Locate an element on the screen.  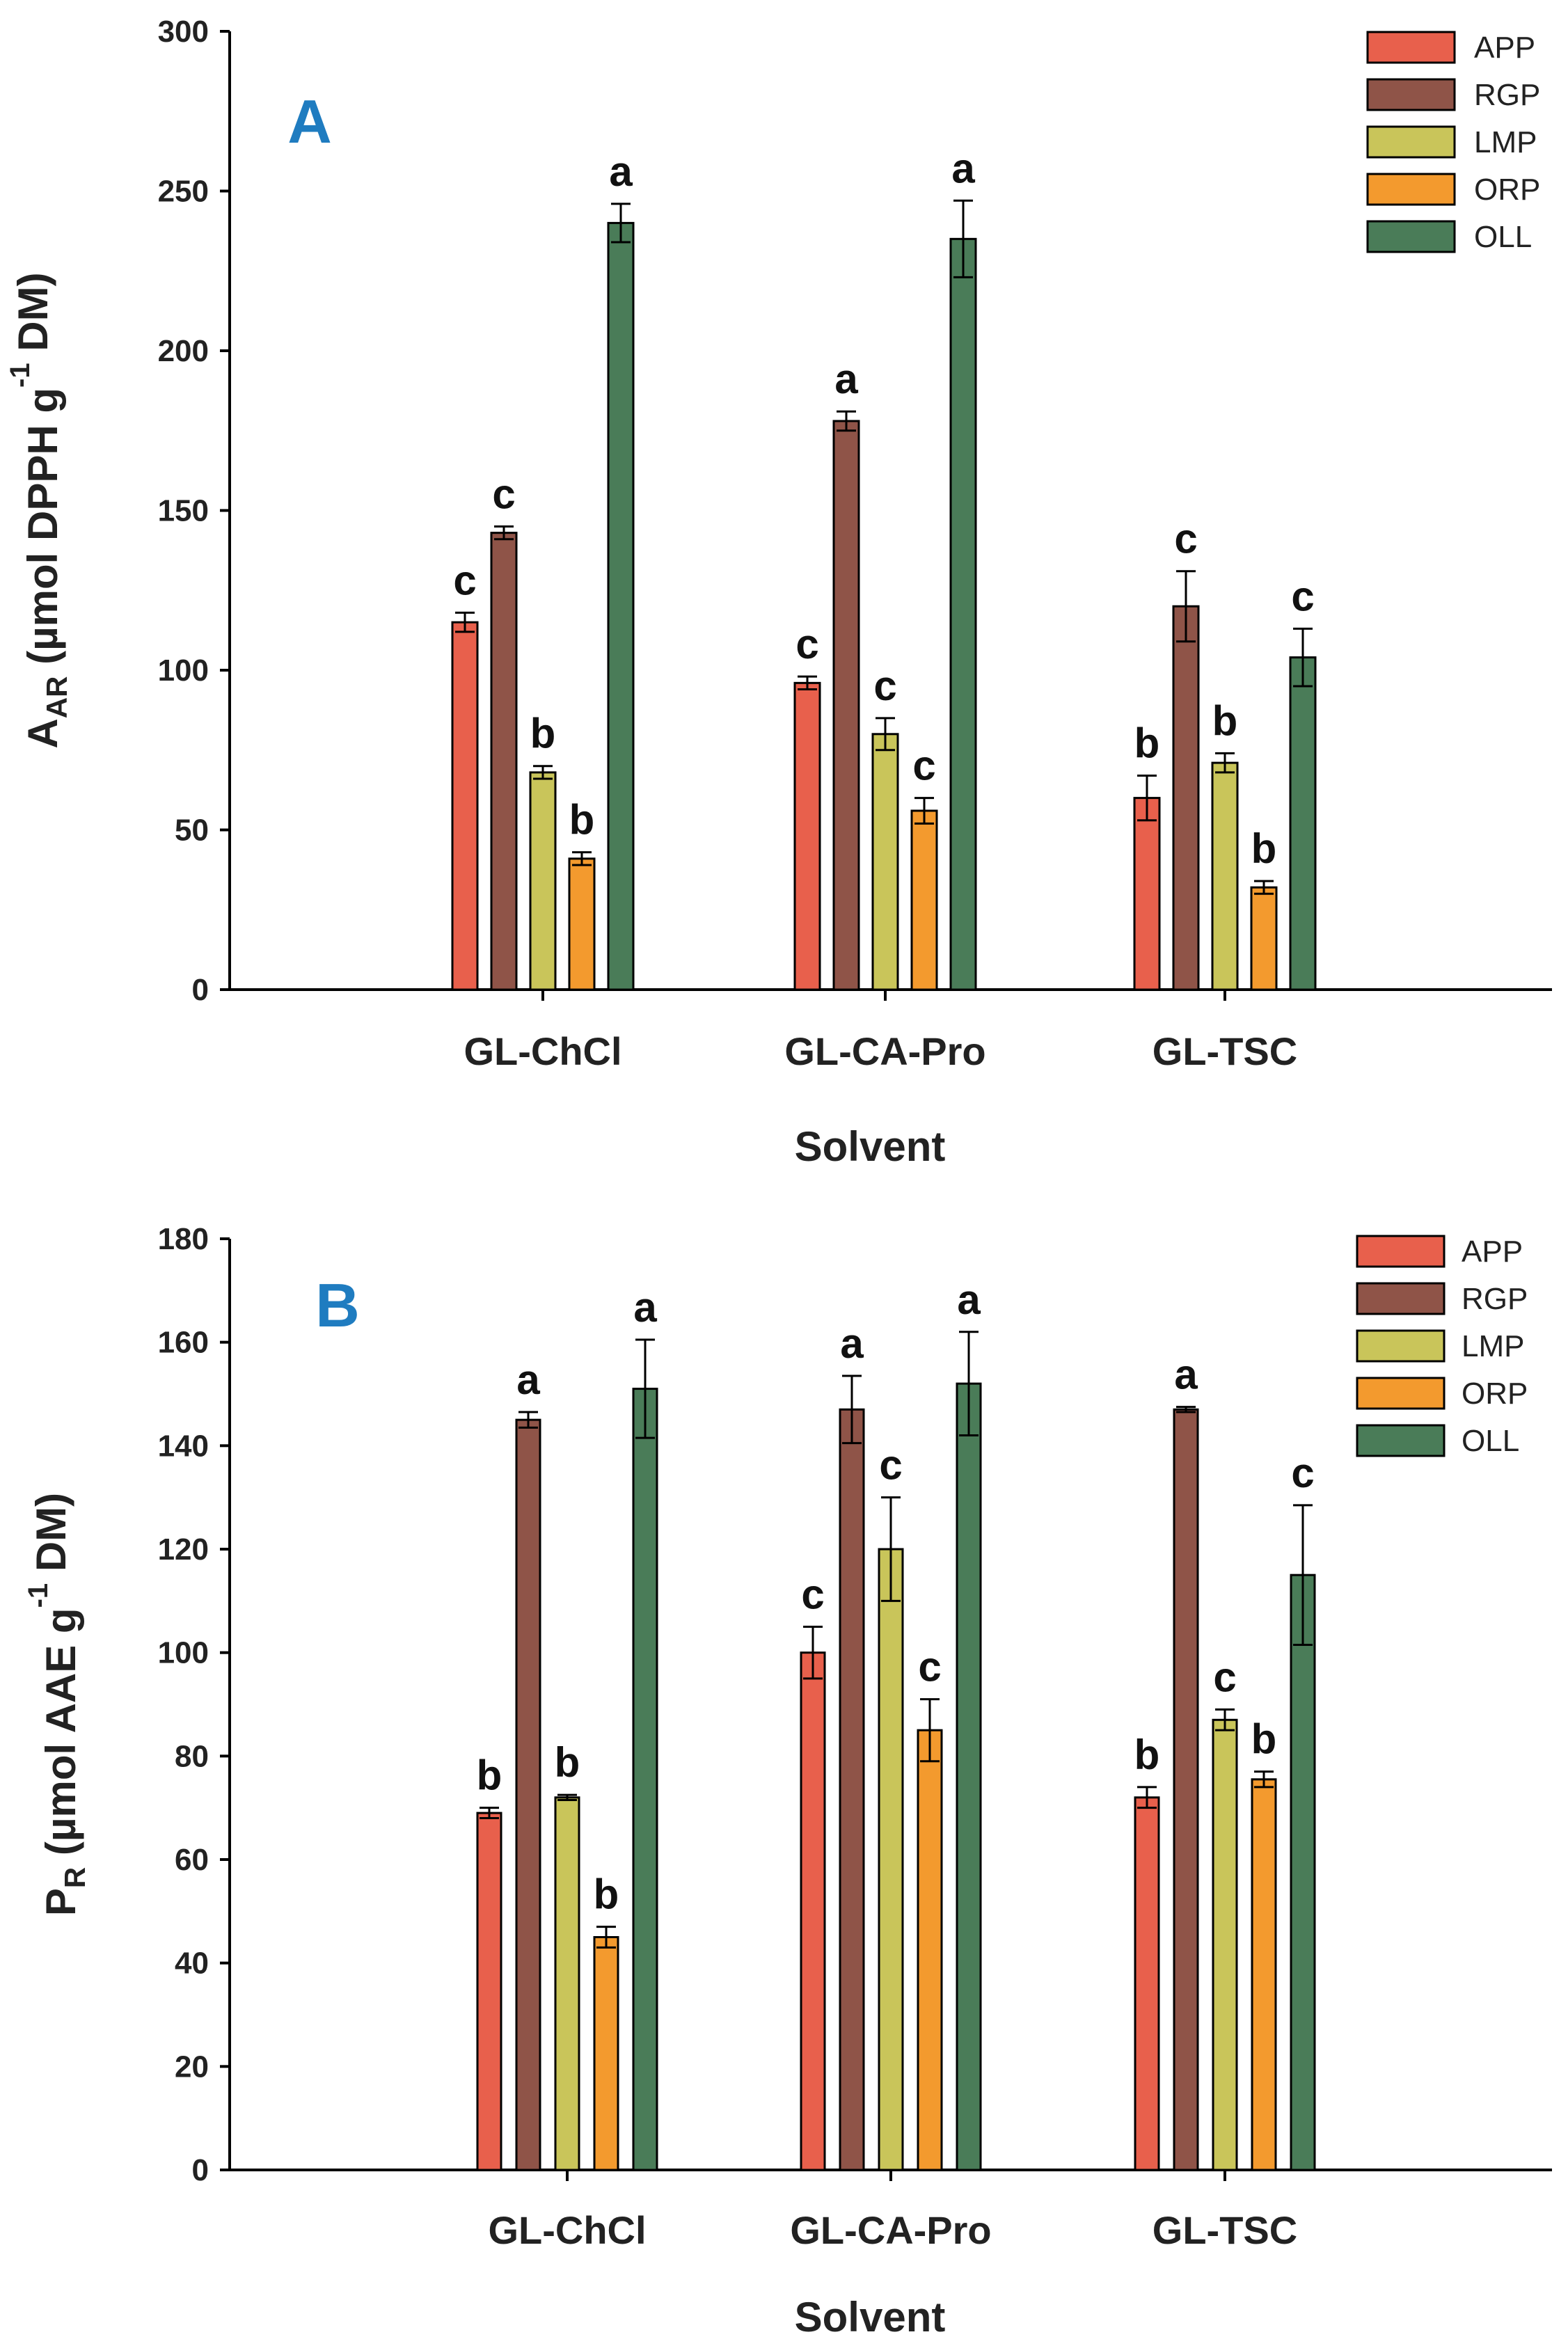
y-tick-label: 140 is located at coordinates (183, 1446).